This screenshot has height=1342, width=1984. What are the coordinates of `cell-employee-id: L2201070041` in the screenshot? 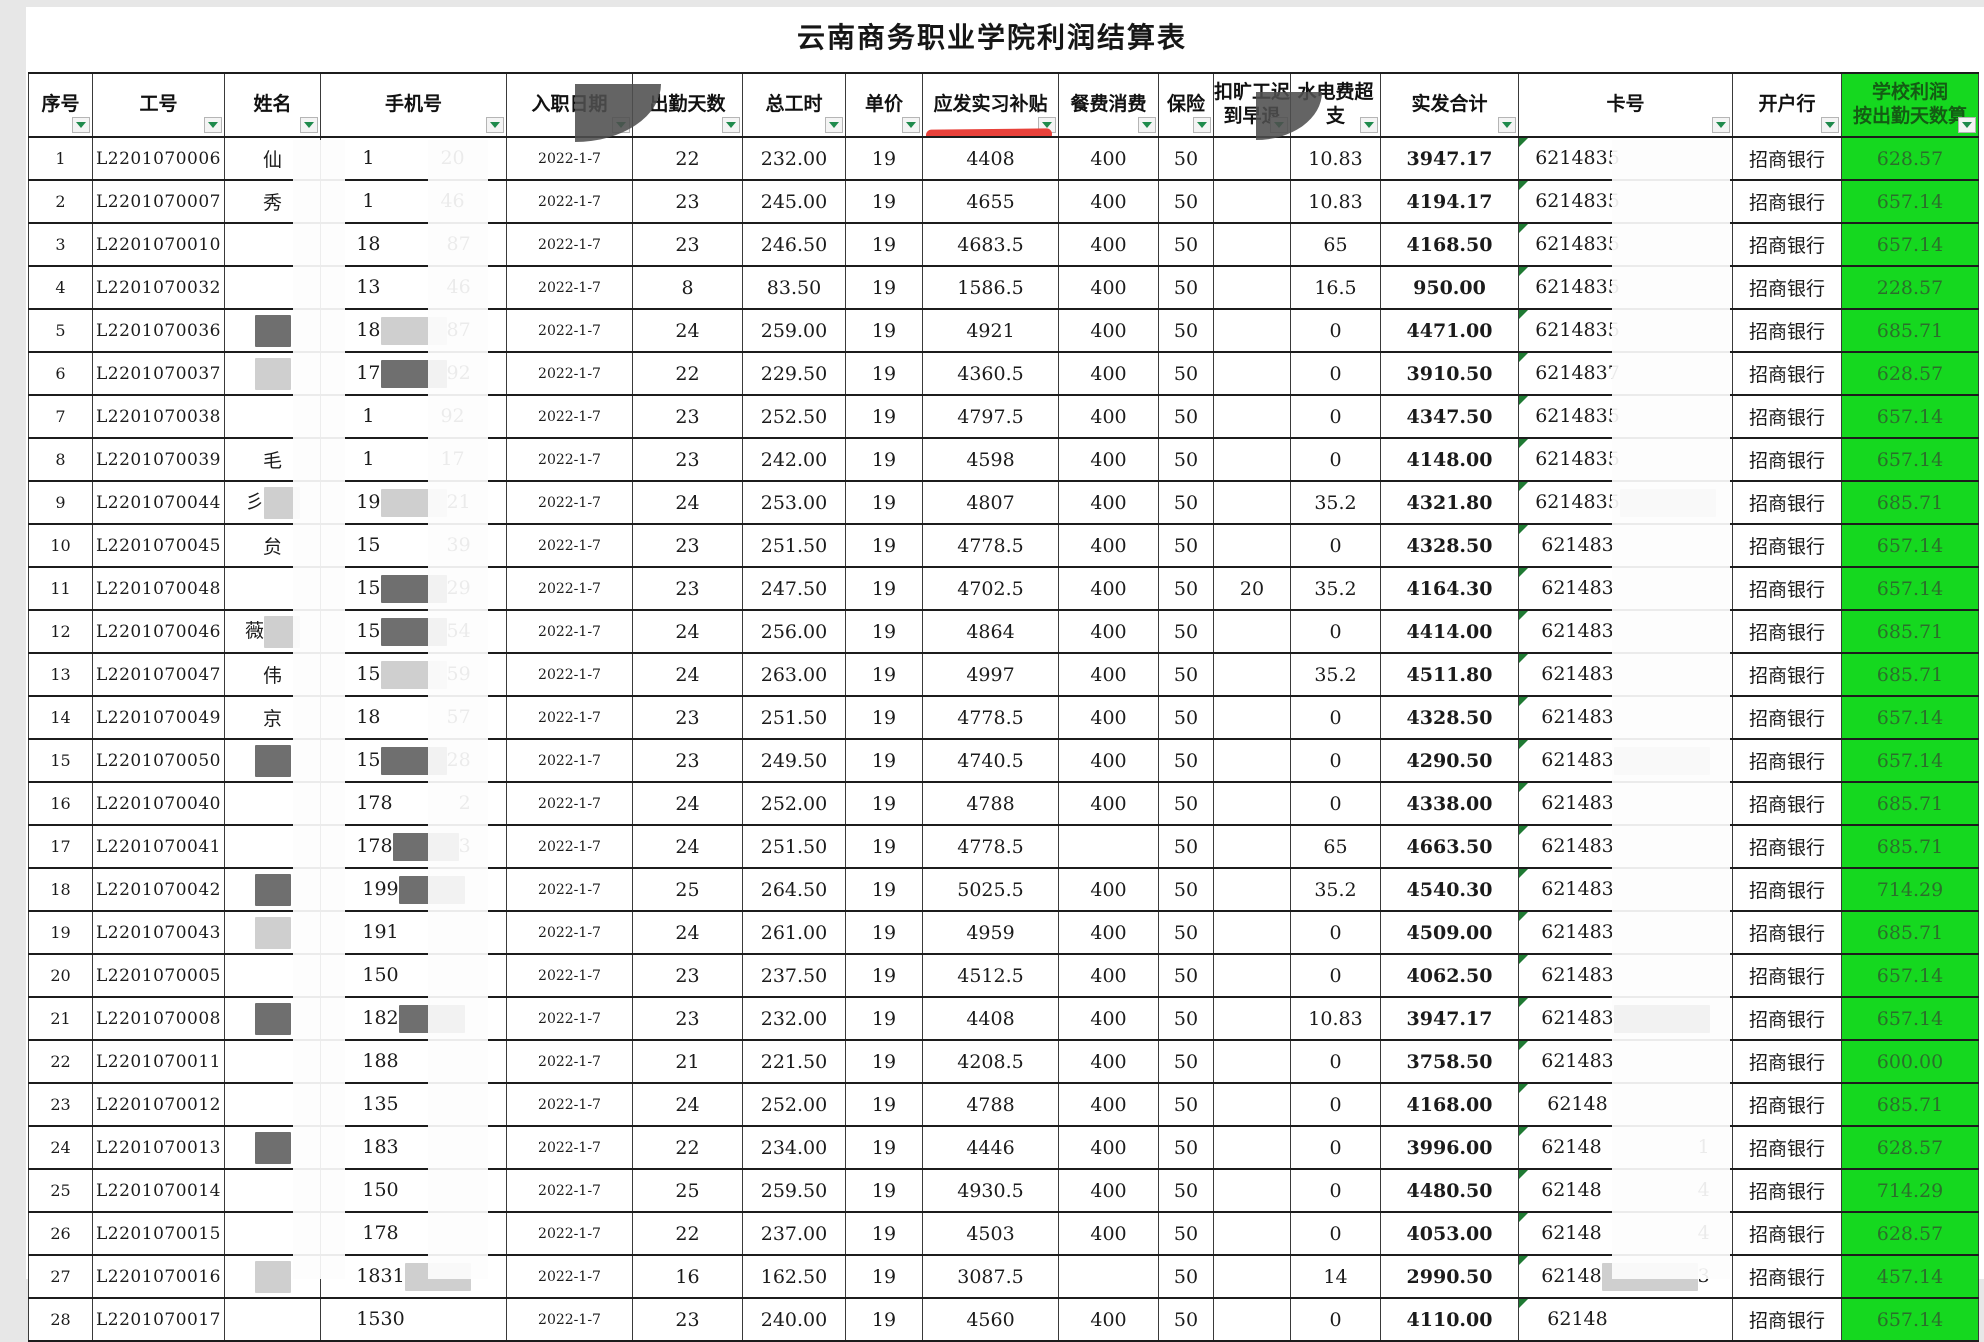 It's located at (158, 846).